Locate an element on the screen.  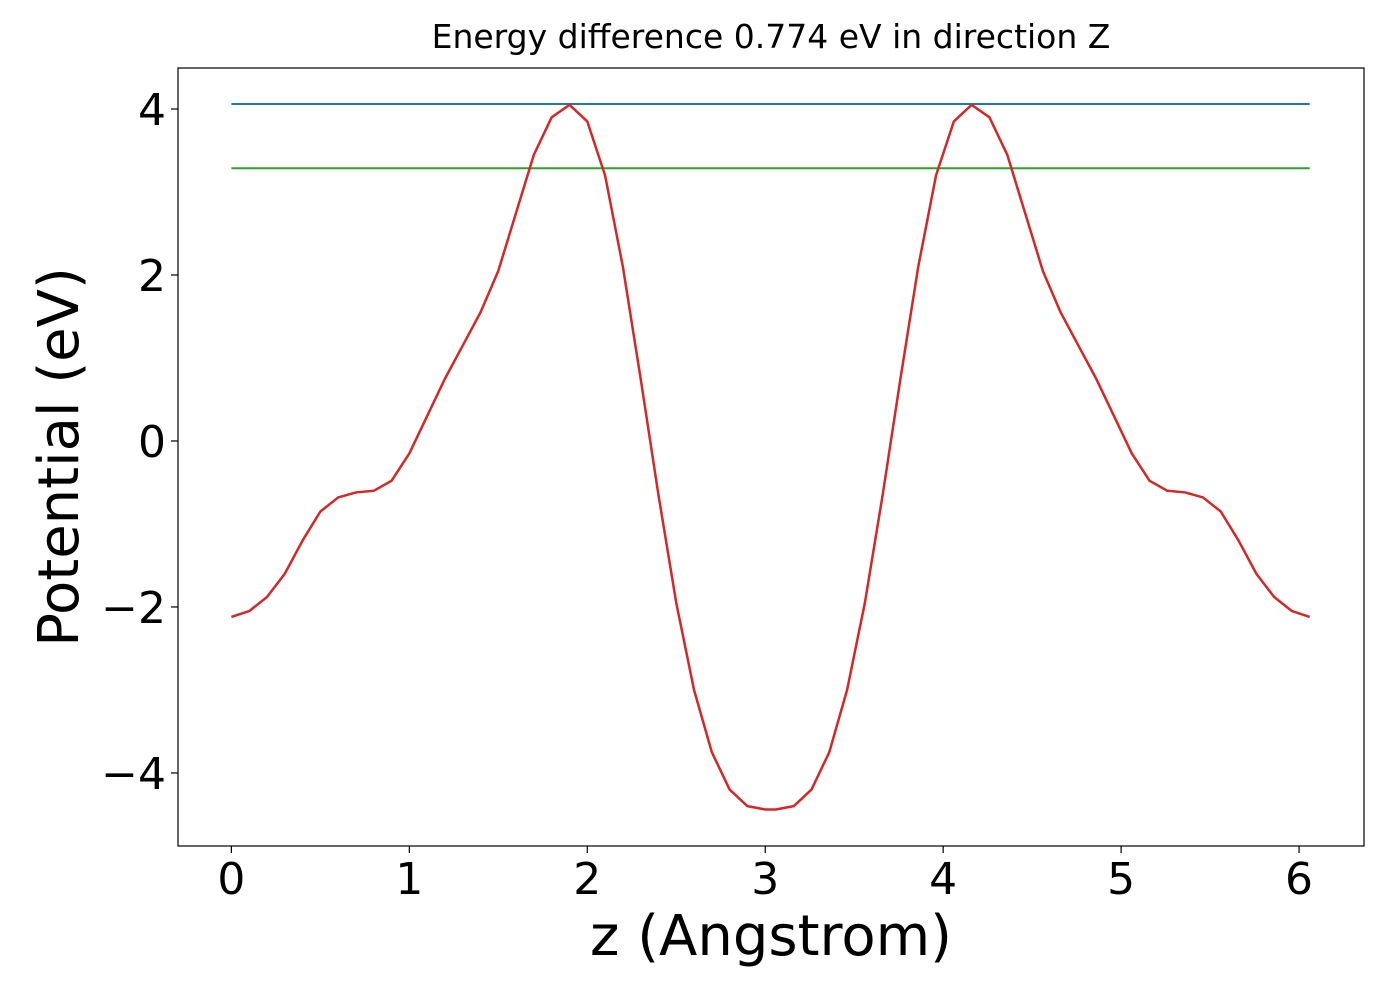
x-tick-label: 6 is located at coordinates (1299, 879).